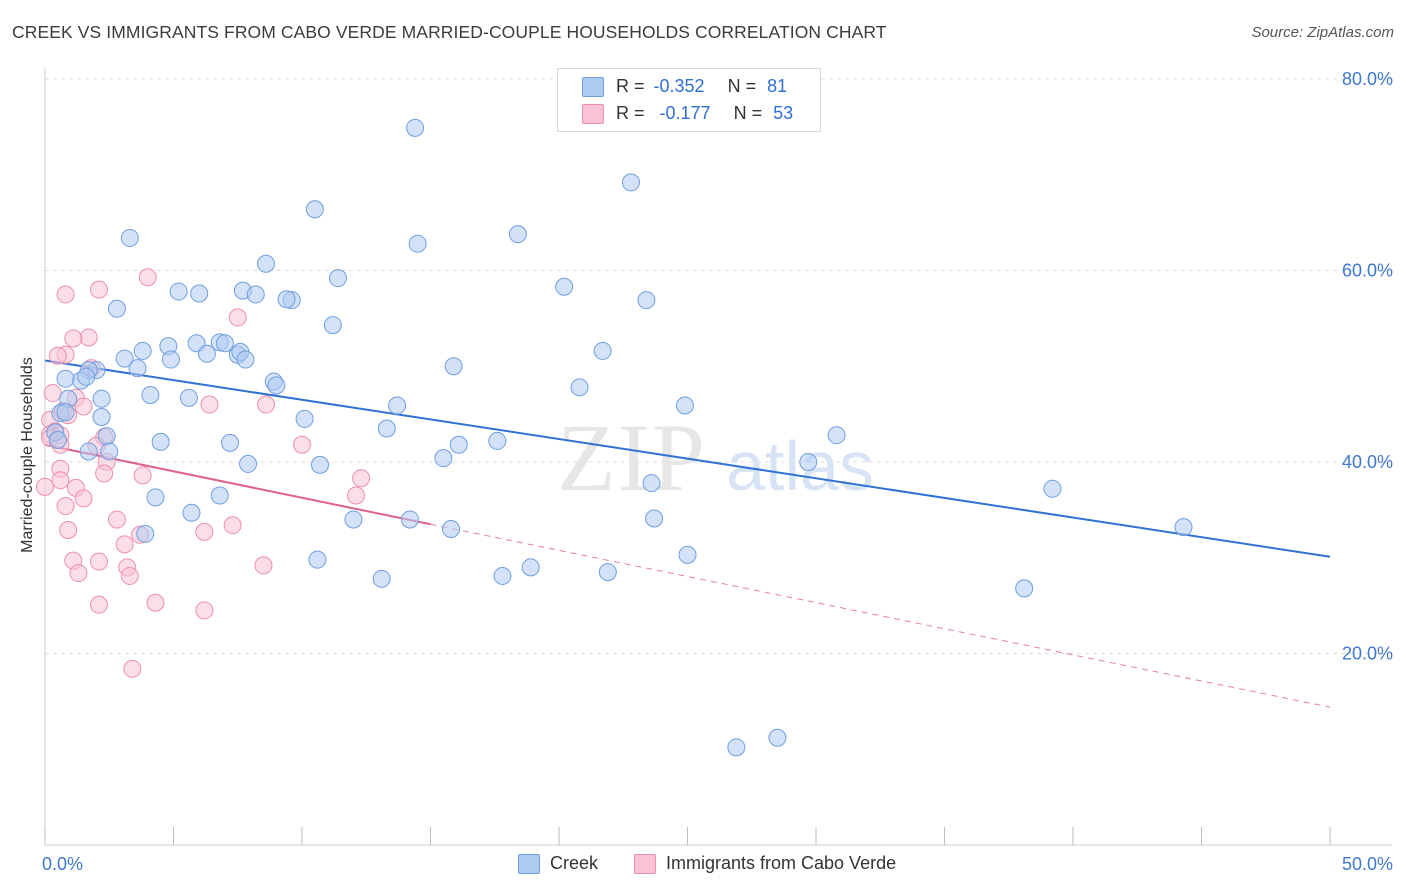 The width and height of the screenshot is (1406, 892). What do you see at coordinates (777, 86) in the screenshot?
I see `creek-n-value: 81` at bounding box center [777, 86].